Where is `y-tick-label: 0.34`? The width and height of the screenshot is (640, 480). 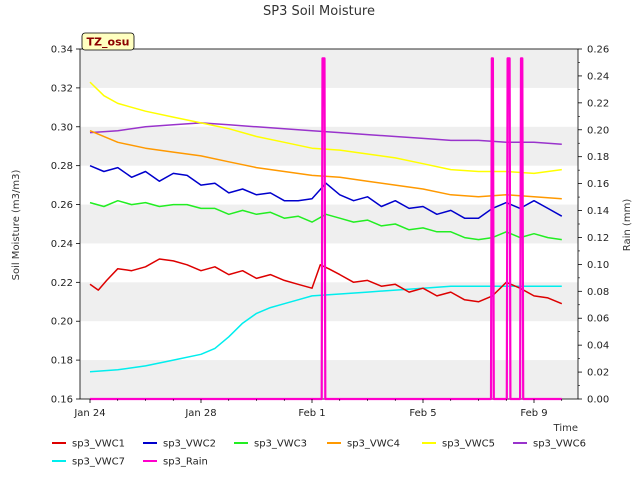
y-tick-label: 0.34 is located at coordinates (62, 50).